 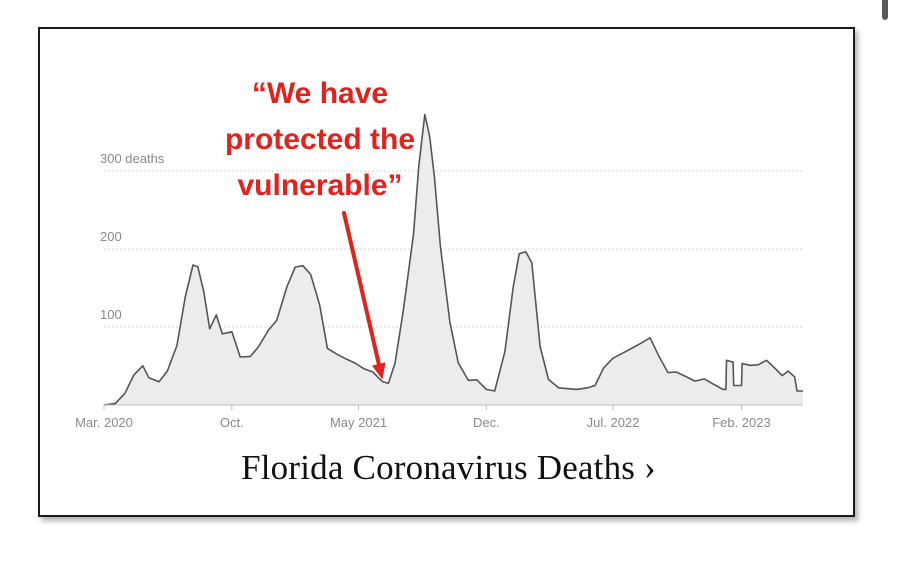 I want to click on annotation-arrow-shaft, so click(x=361, y=289).